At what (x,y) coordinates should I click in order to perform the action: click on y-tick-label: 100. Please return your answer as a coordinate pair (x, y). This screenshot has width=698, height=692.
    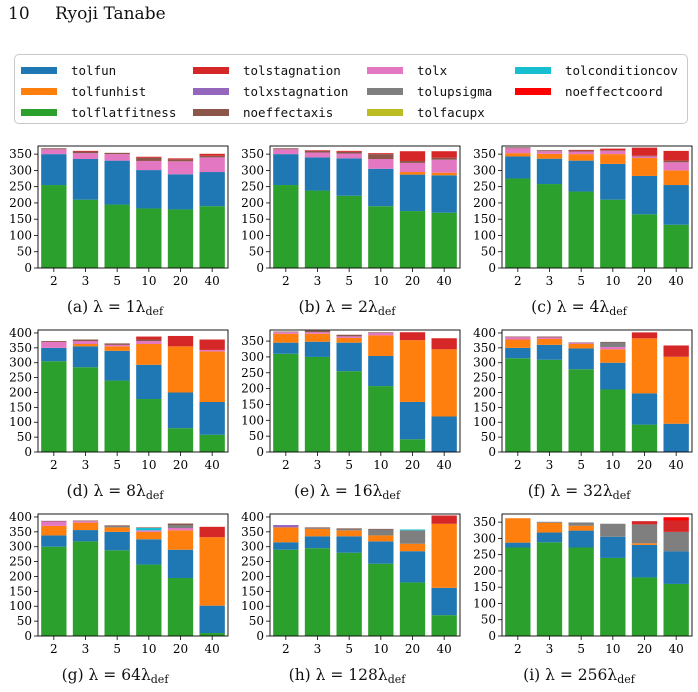
    Looking at the image, I should click on (20, 422).